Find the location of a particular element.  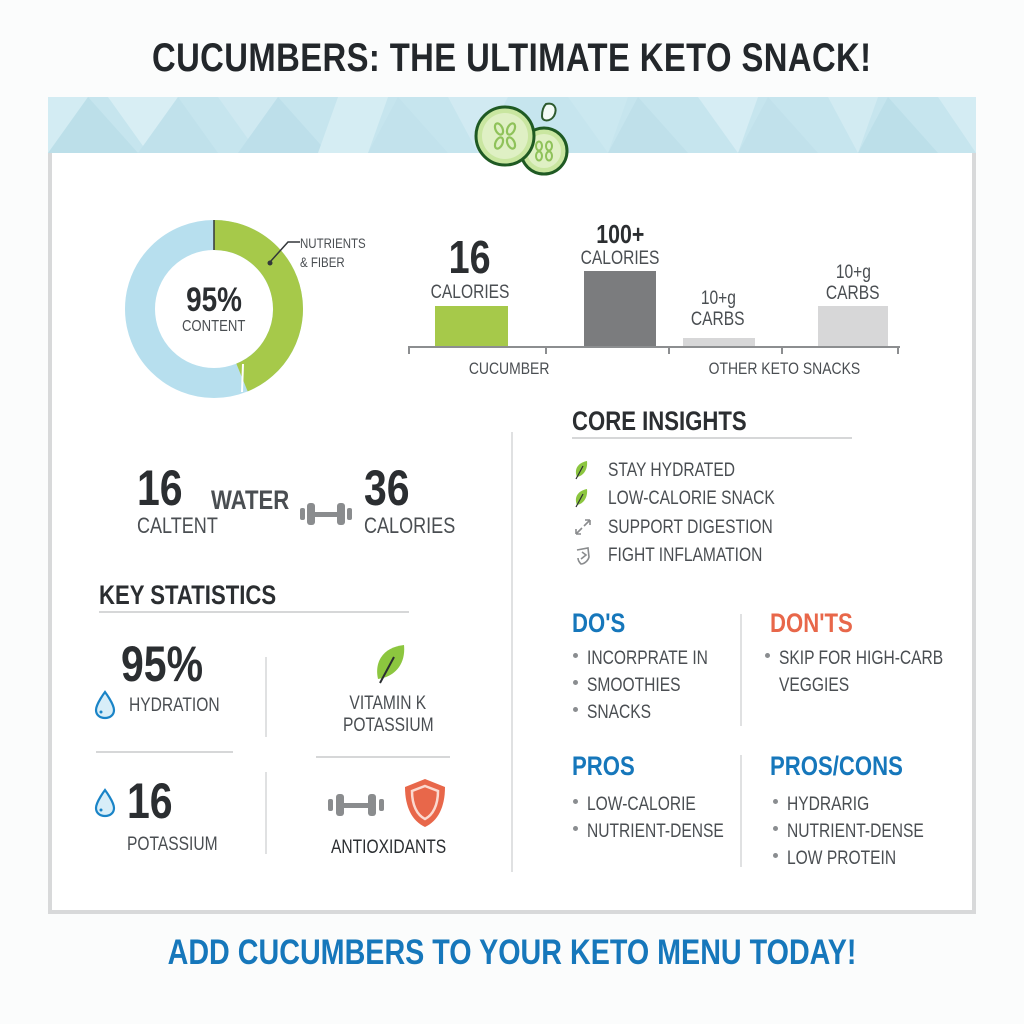

list-item: SKIP FOR HIGH-CARB VEGGIES is located at coordinates (863, 672).